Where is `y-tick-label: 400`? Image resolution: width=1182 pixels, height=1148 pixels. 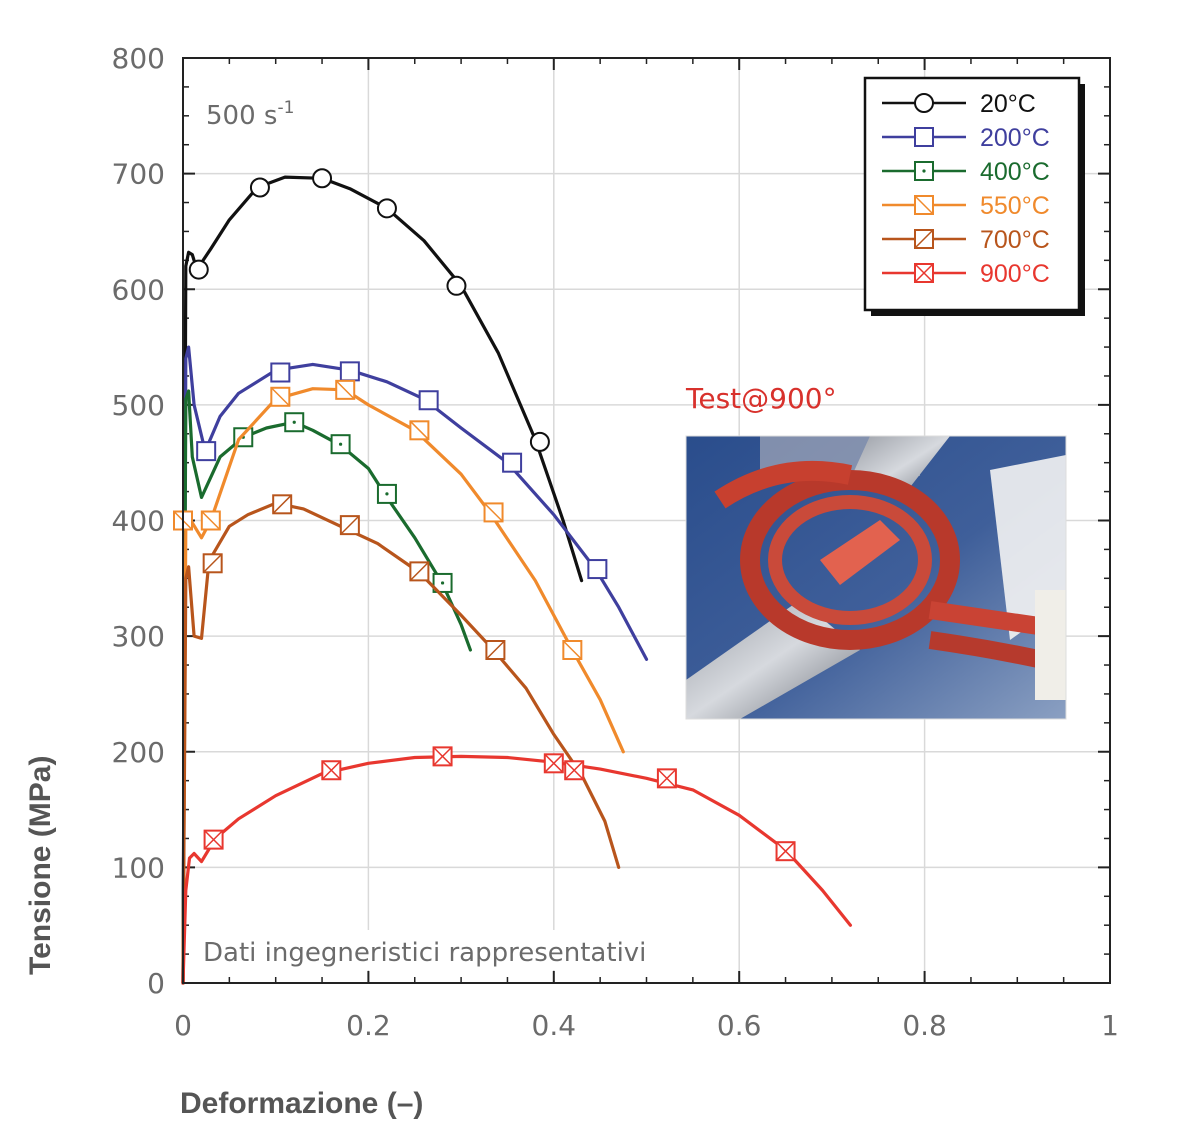
y-tick-label: 400 is located at coordinates (138, 521).